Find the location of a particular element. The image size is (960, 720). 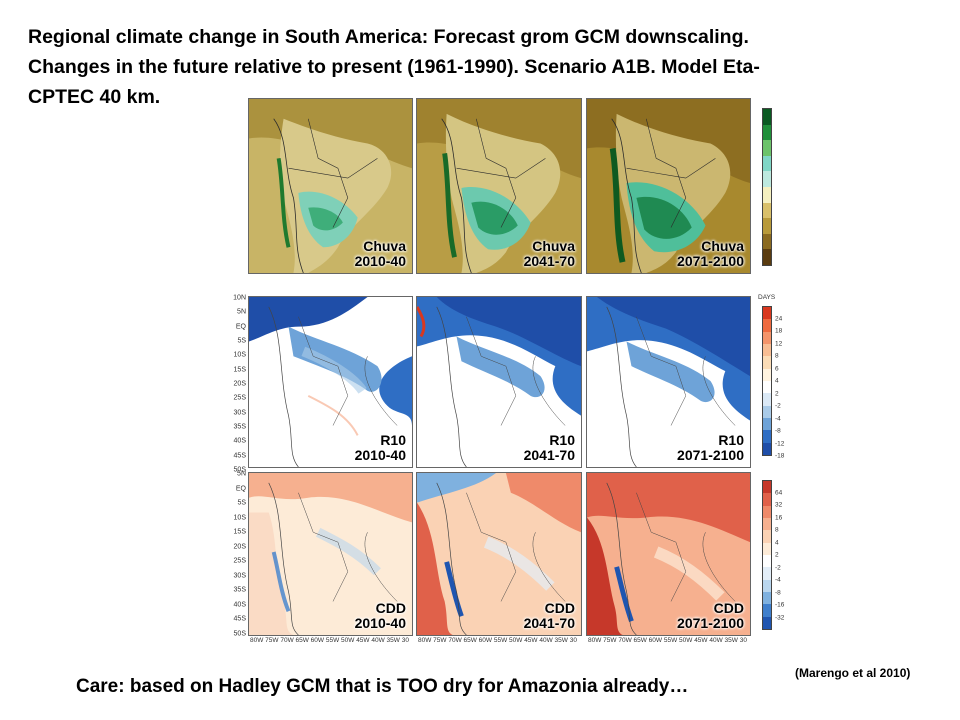

map-r10-2041-70: R10 2041-70 is located at coordinates (499, 382).